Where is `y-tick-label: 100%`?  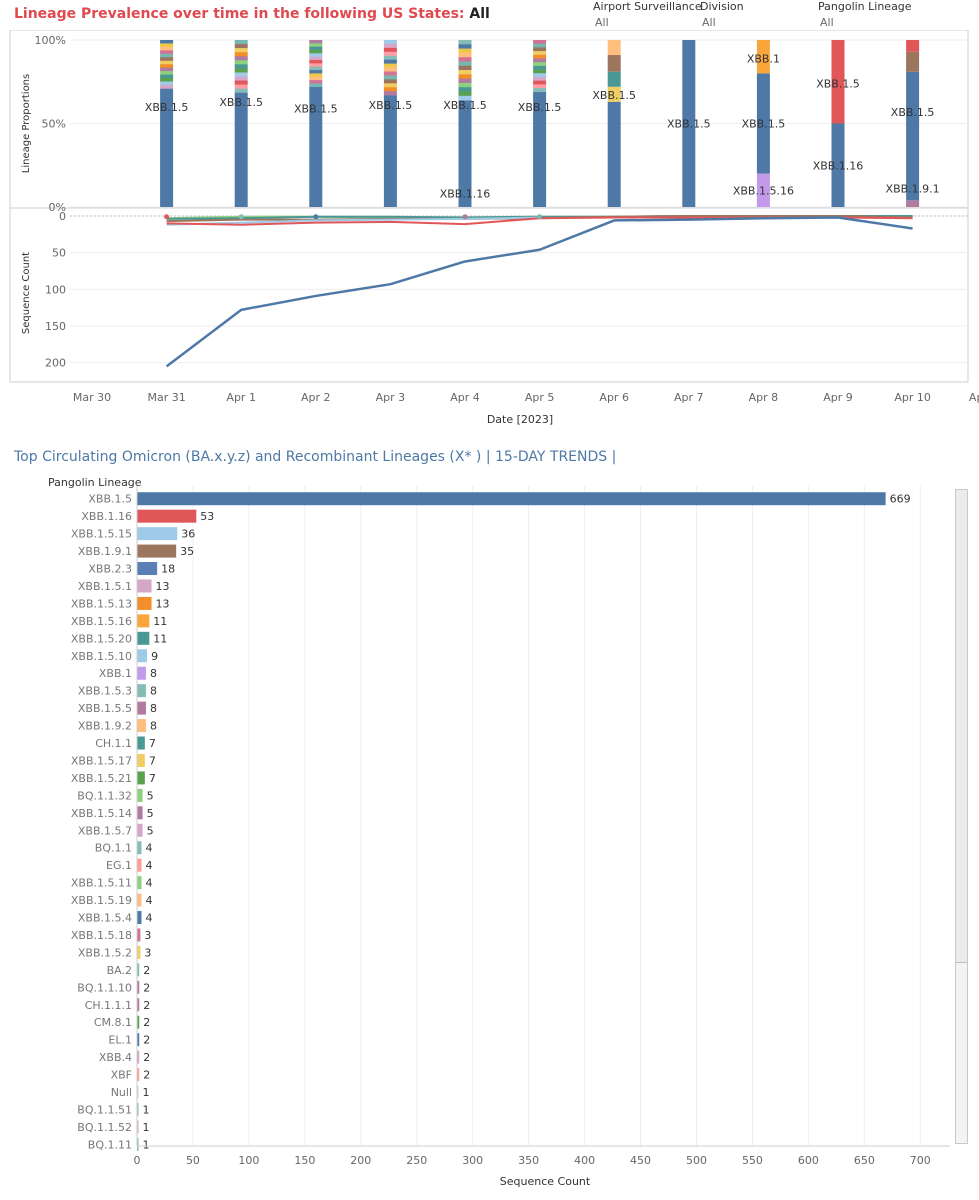
y-tick-label: 100% is located at coordinates (50, 40).